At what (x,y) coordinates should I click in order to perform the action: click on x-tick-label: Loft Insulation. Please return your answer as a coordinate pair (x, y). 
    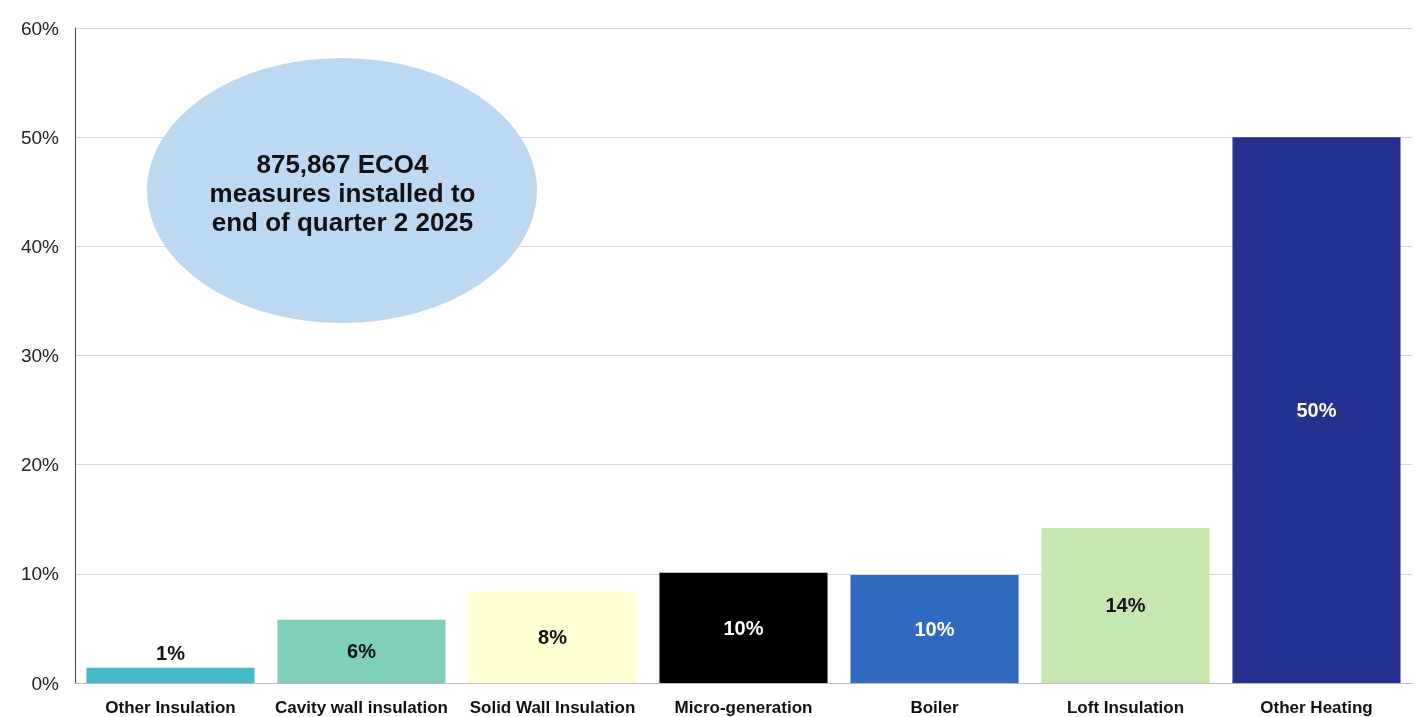
    Looking at the image, I should click on (1125, 707).